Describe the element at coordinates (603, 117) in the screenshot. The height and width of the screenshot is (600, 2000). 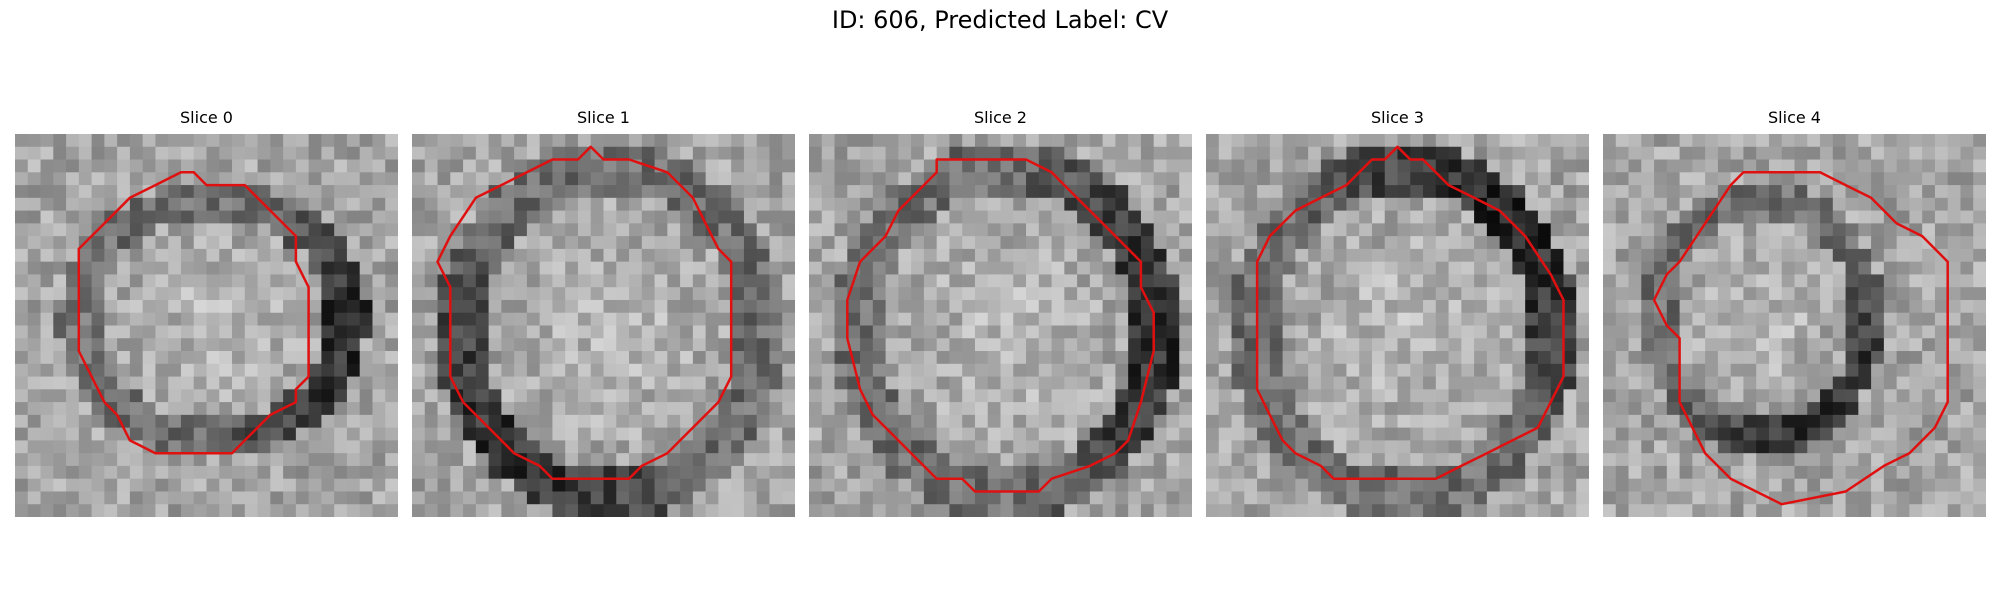
I see `slice-title: Slice 1` at that location.